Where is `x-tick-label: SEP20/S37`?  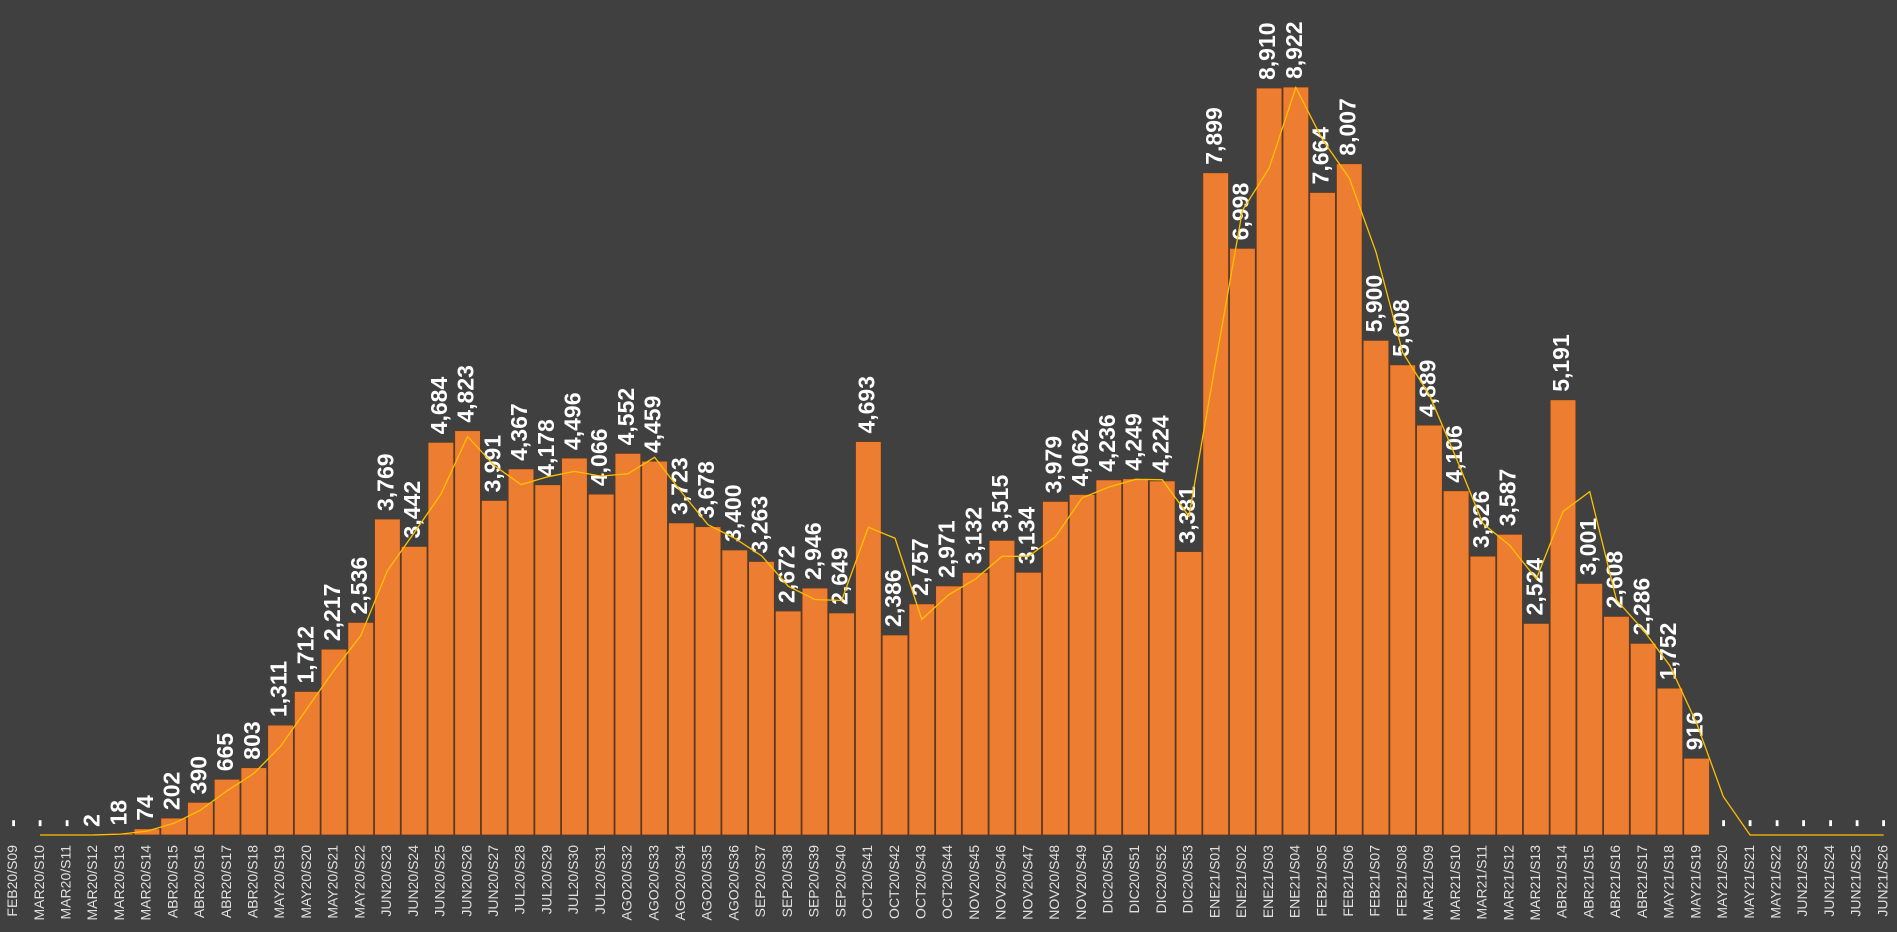 x-tick-label: SEP20/S37 is located at coordinates (760, 881).